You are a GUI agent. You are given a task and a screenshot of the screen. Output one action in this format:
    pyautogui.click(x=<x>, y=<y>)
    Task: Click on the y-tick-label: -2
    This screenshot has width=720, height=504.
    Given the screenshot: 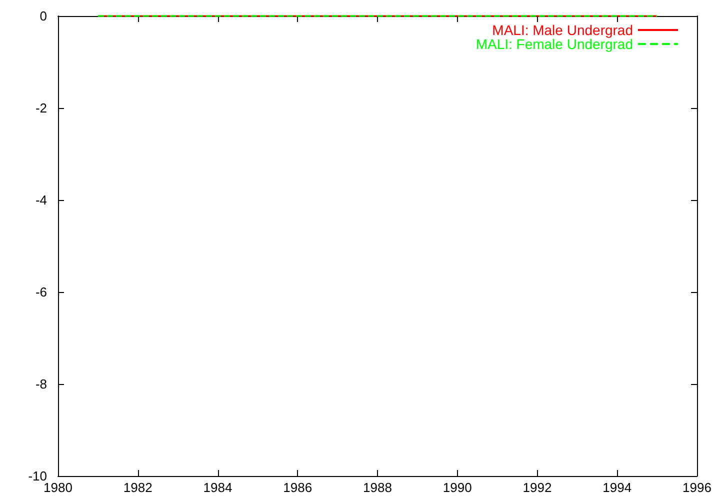 What is the action you would take?
    pyautogui.click(x=41, y=108)
    